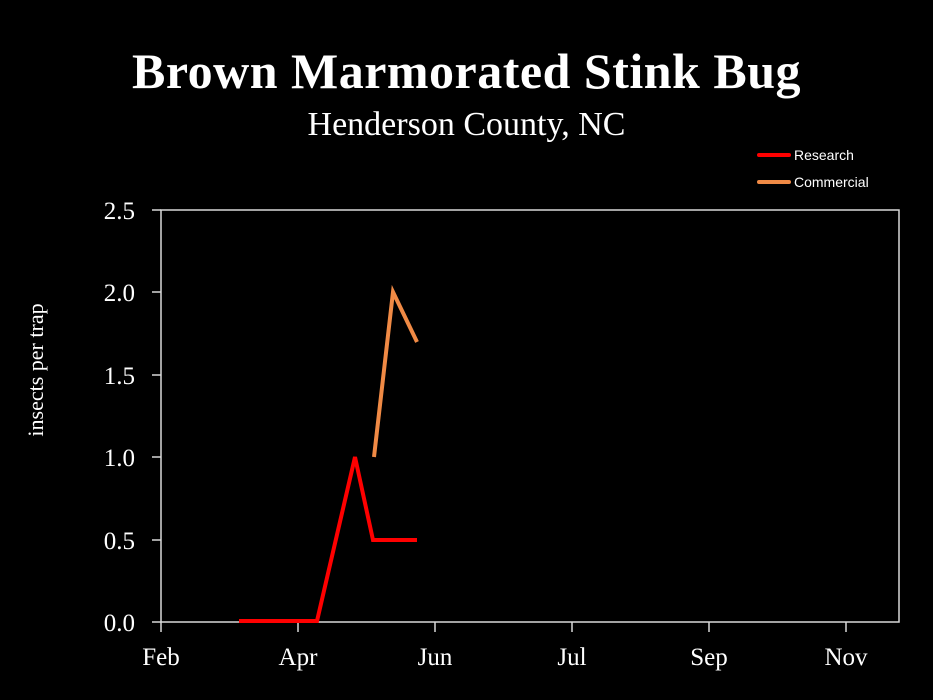 This screenshot has height=700, width=933. I want to click on chart-title: Brown Marmorated Stink Bug, so click(466, 71).